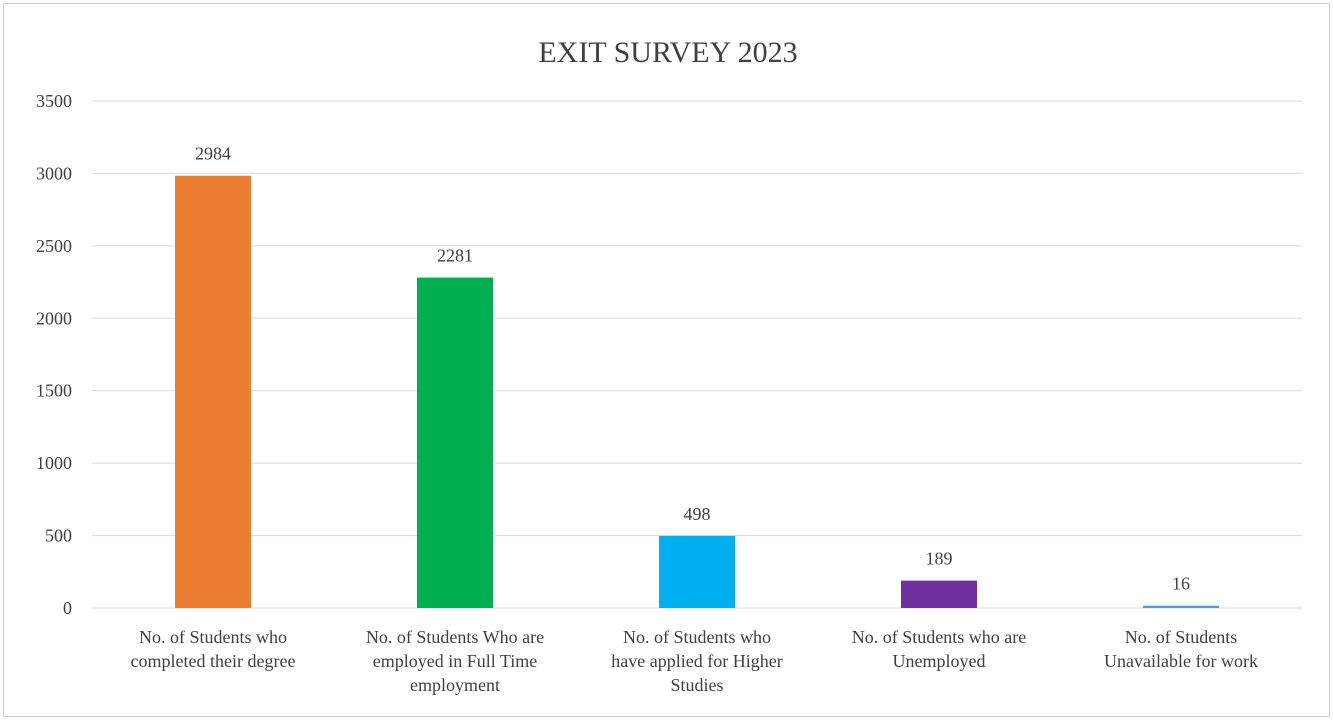 This screenshot has width=1333, height=720. I want to click on y-tick-label: 0, so click(67, 608).